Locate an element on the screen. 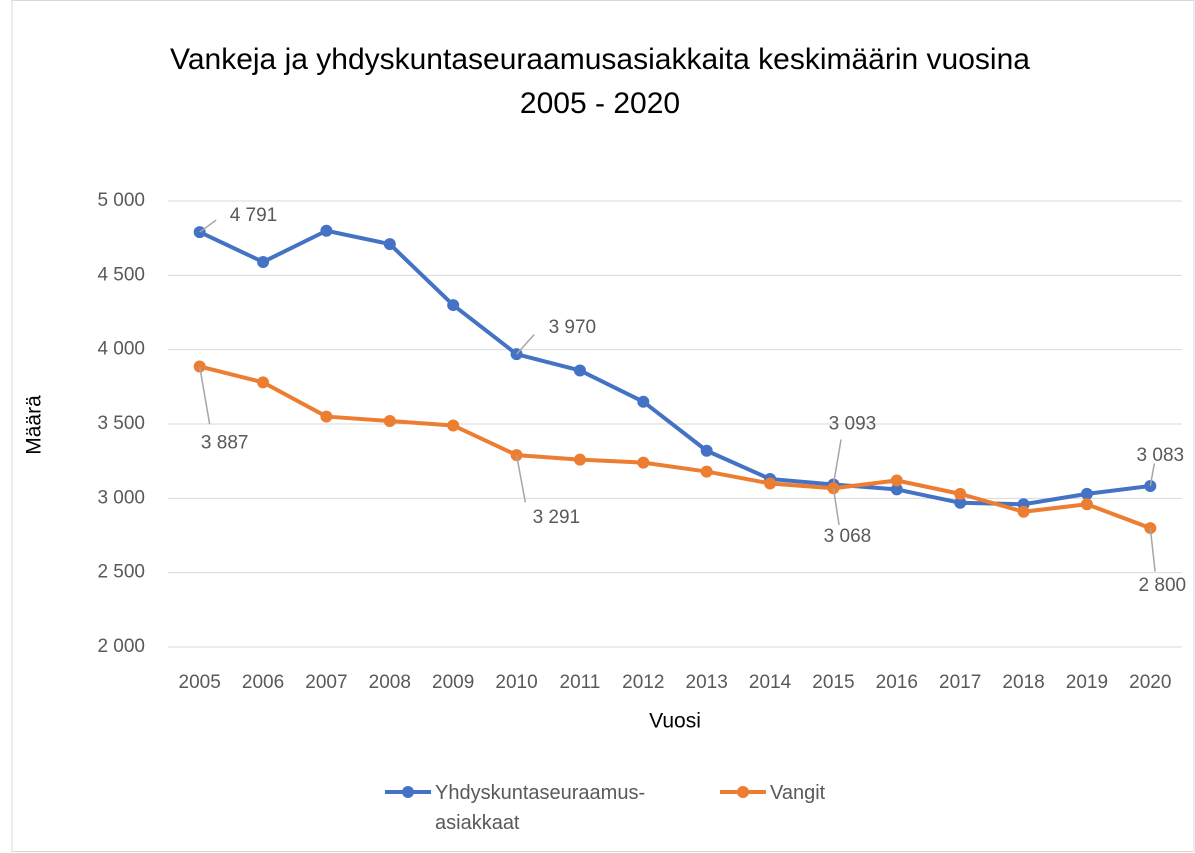 The image size is (1195, 853). legend-item: Yhdyskuntaseuraamus-asiakkaat is located at coordinates (520, 808).